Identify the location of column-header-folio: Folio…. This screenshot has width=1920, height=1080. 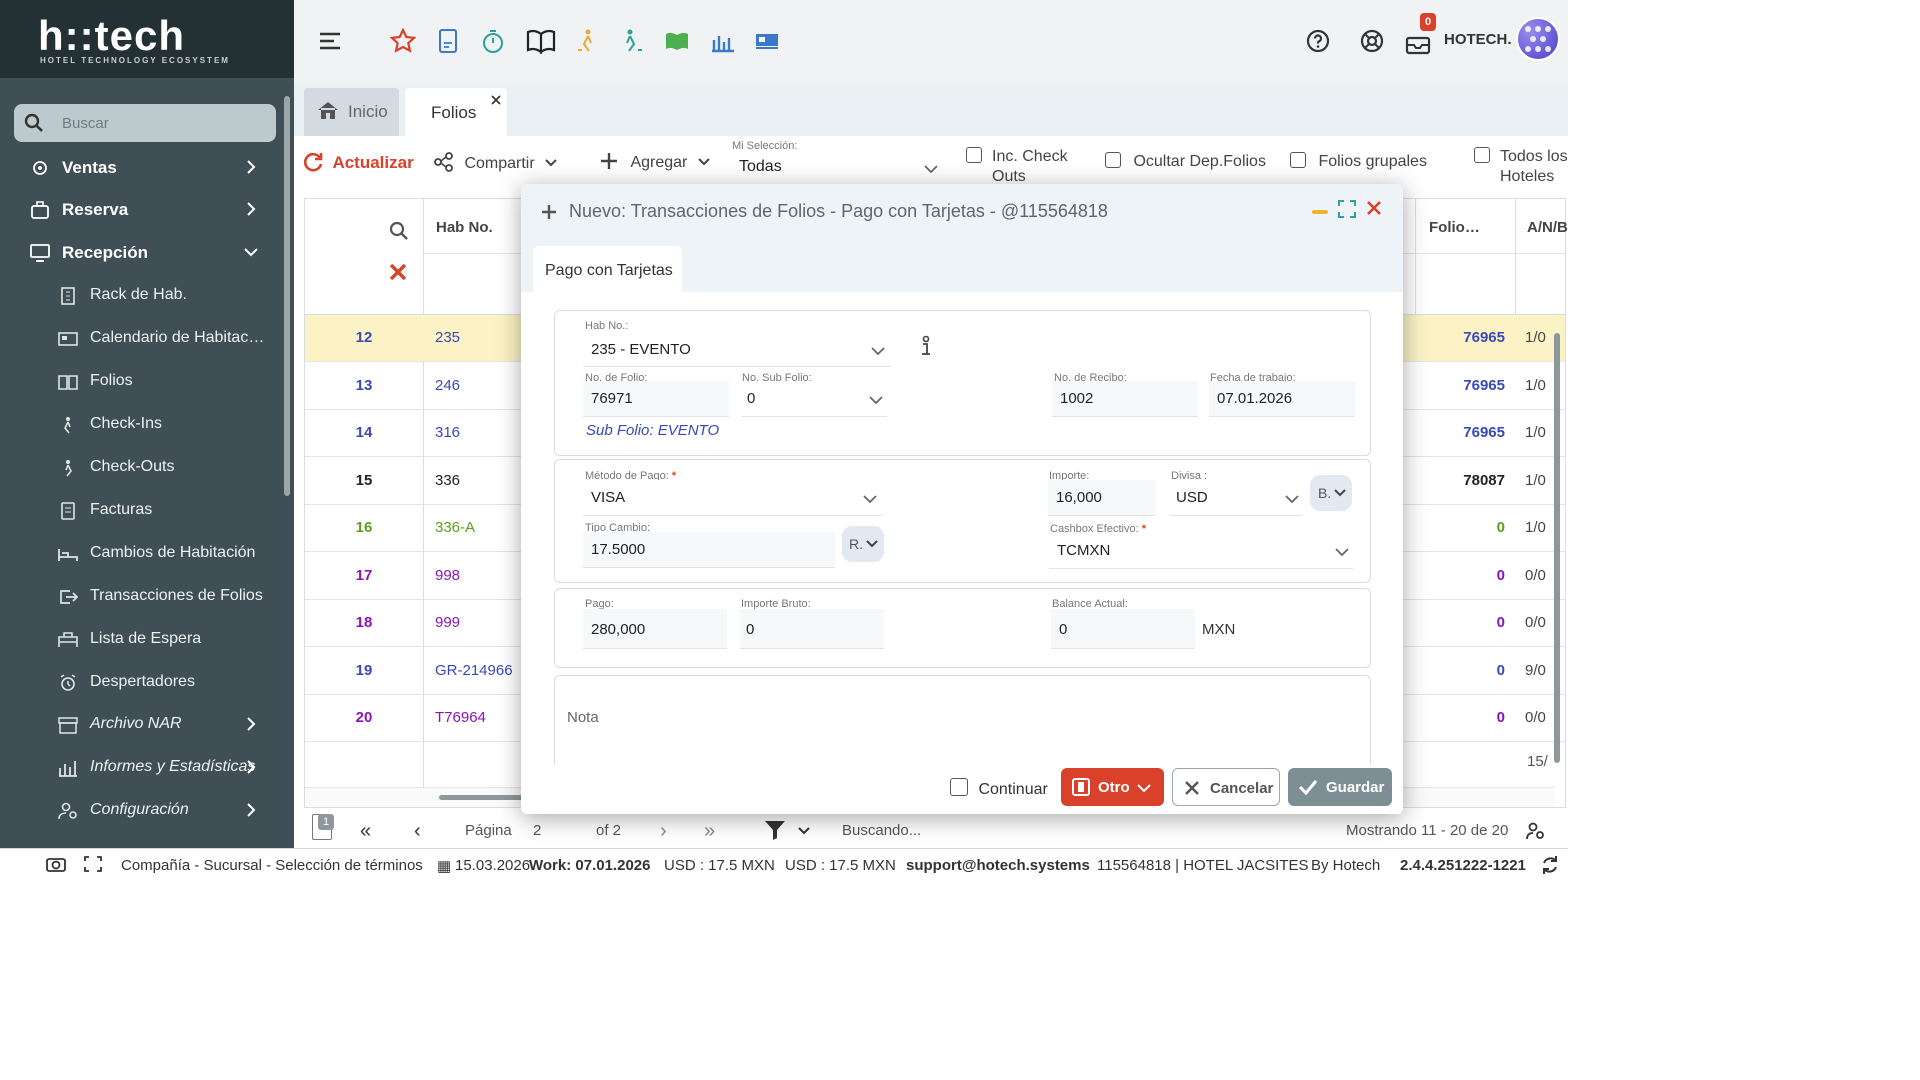
(1454, 227).